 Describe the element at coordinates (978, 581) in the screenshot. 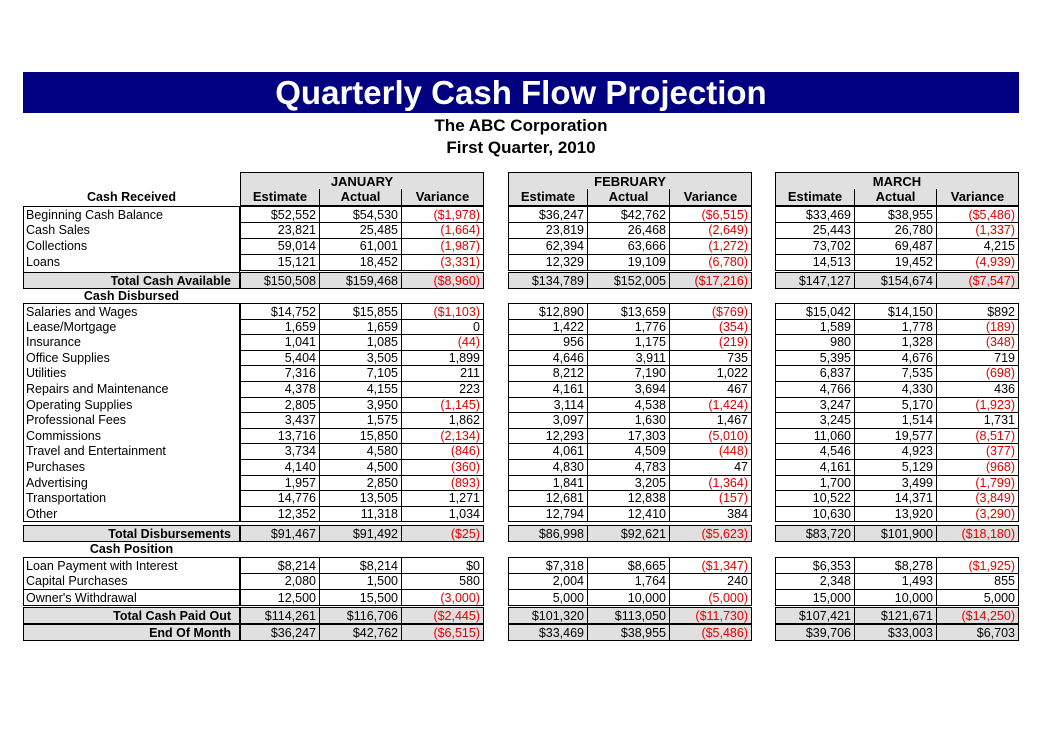

I see `table-cell: 855` at that location.